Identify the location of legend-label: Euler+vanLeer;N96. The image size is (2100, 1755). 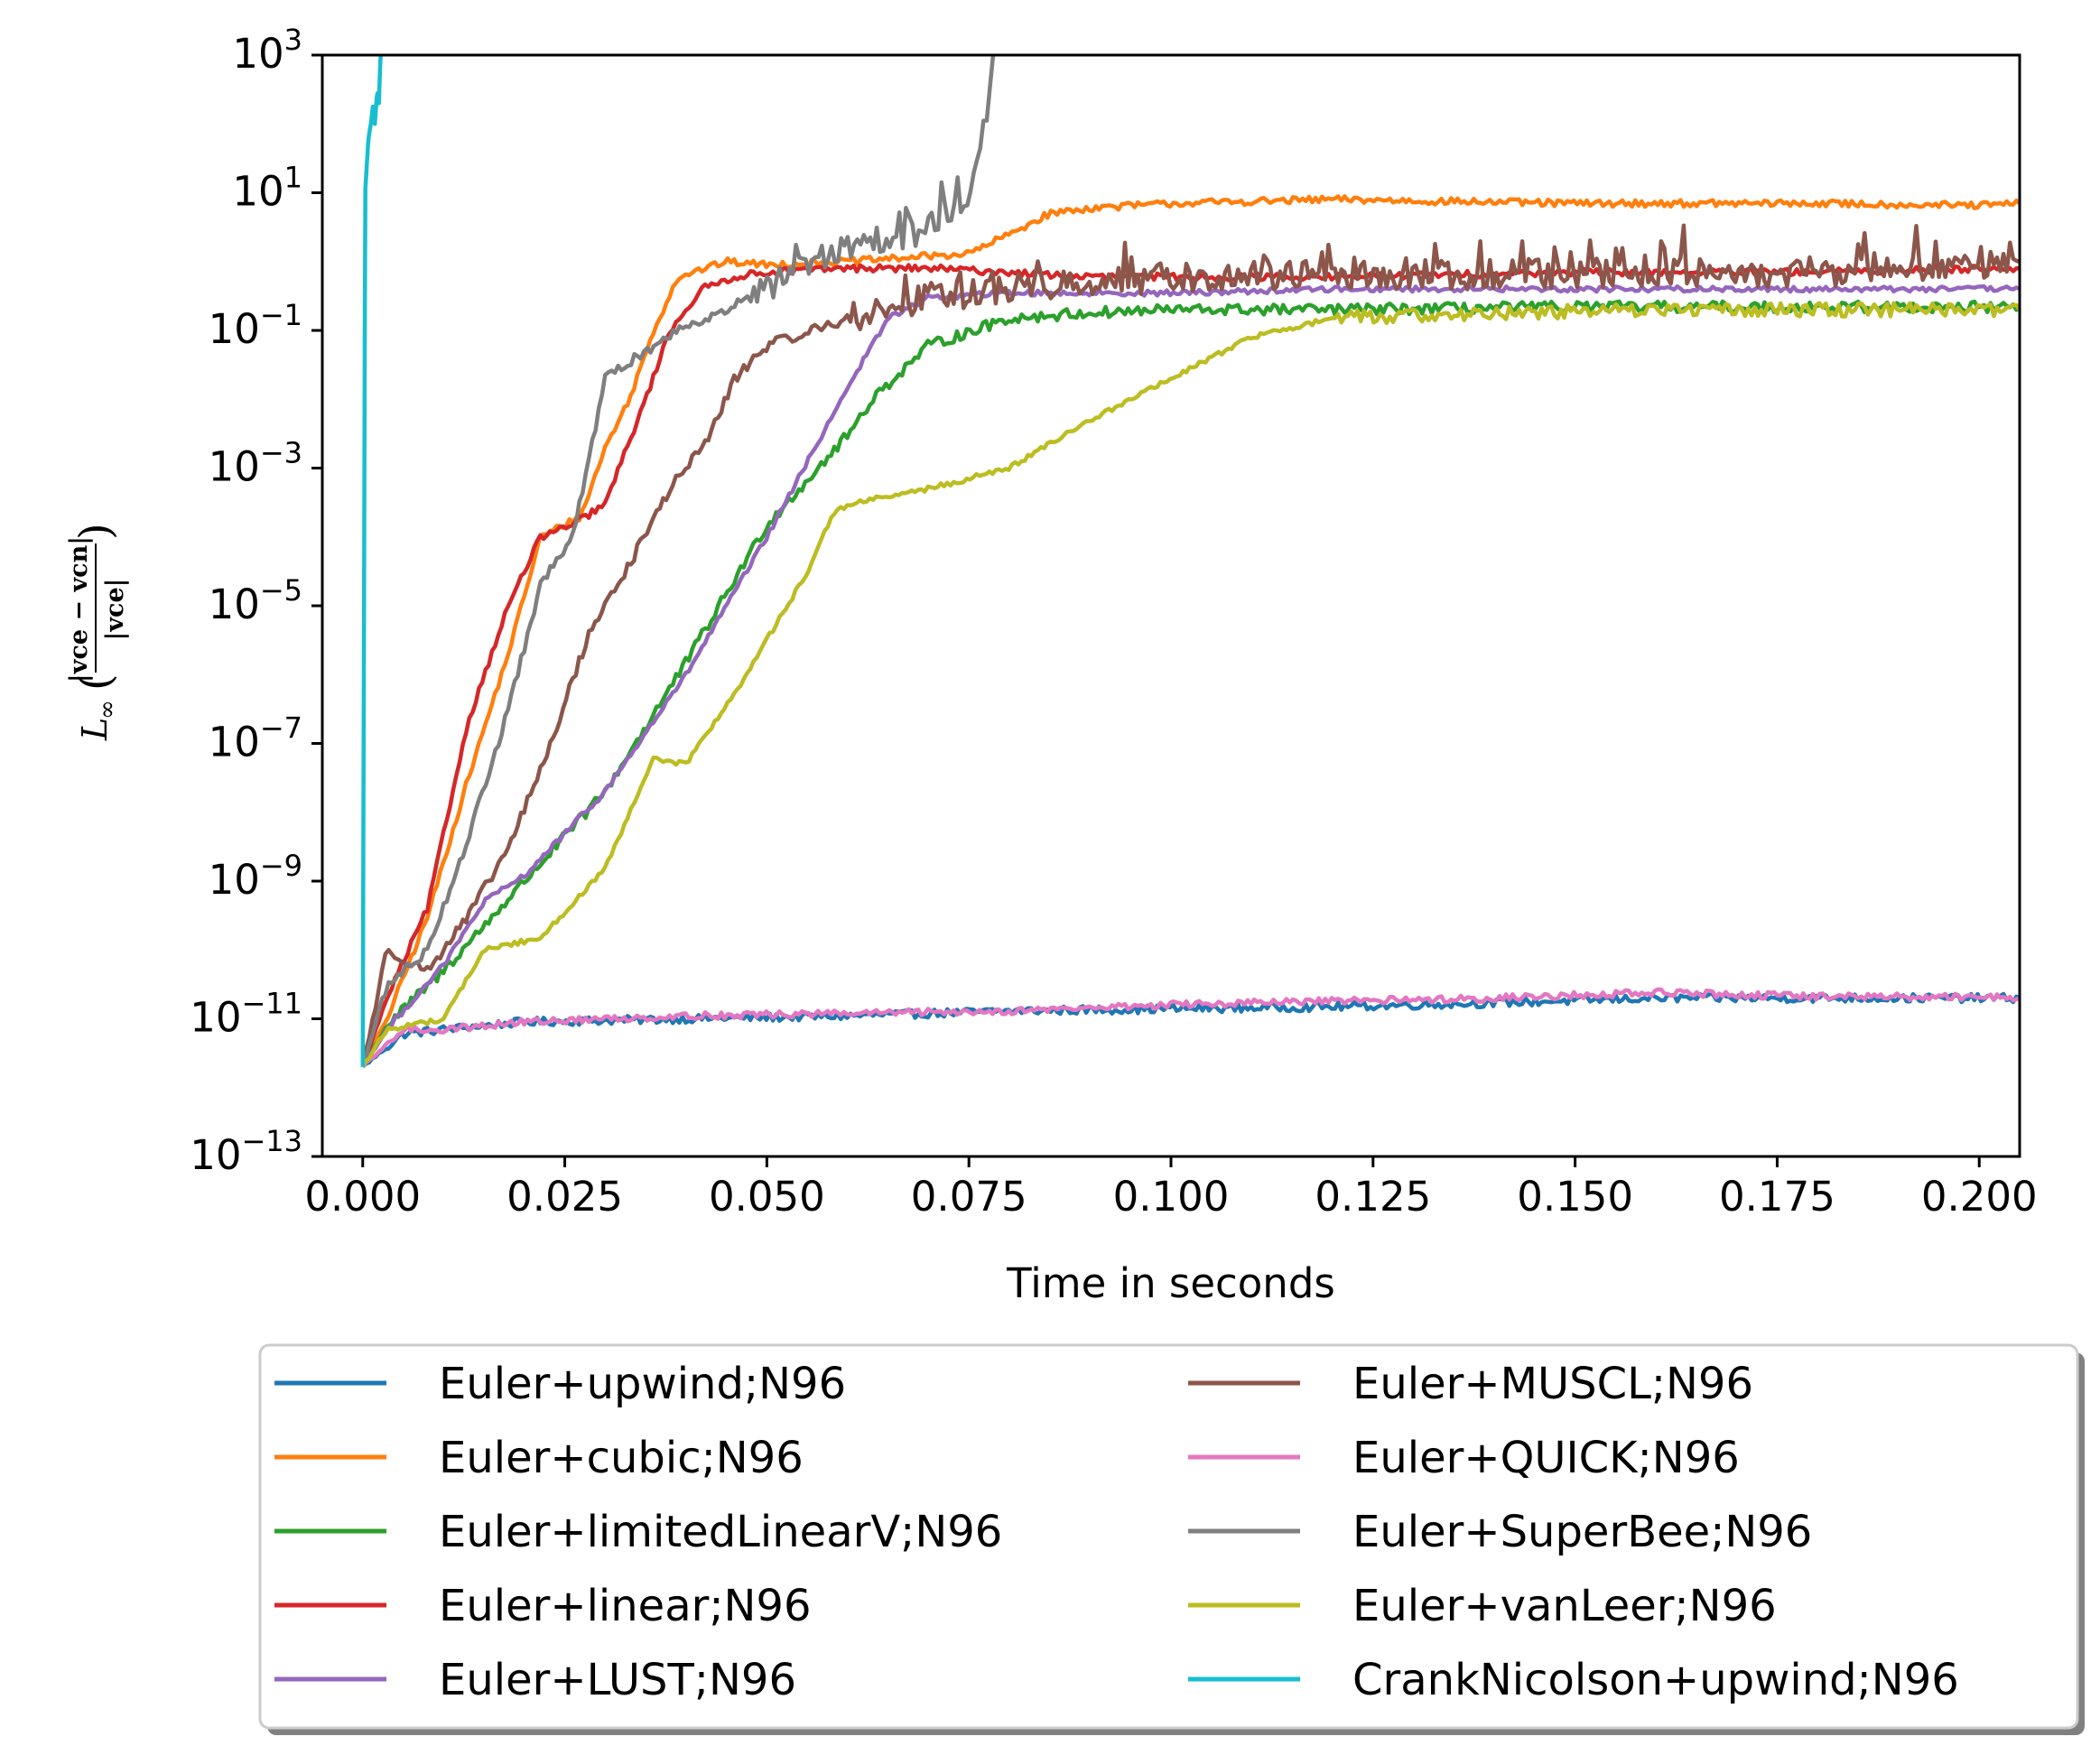
(1564, 1606).